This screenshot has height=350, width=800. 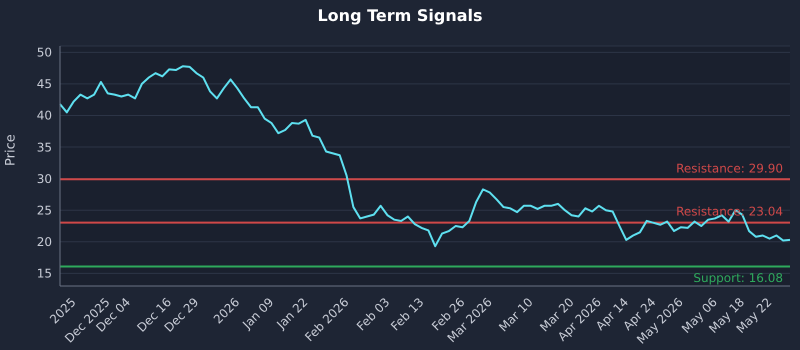 I want to click on y-tick-label: 25, so click(x=44, y=210).